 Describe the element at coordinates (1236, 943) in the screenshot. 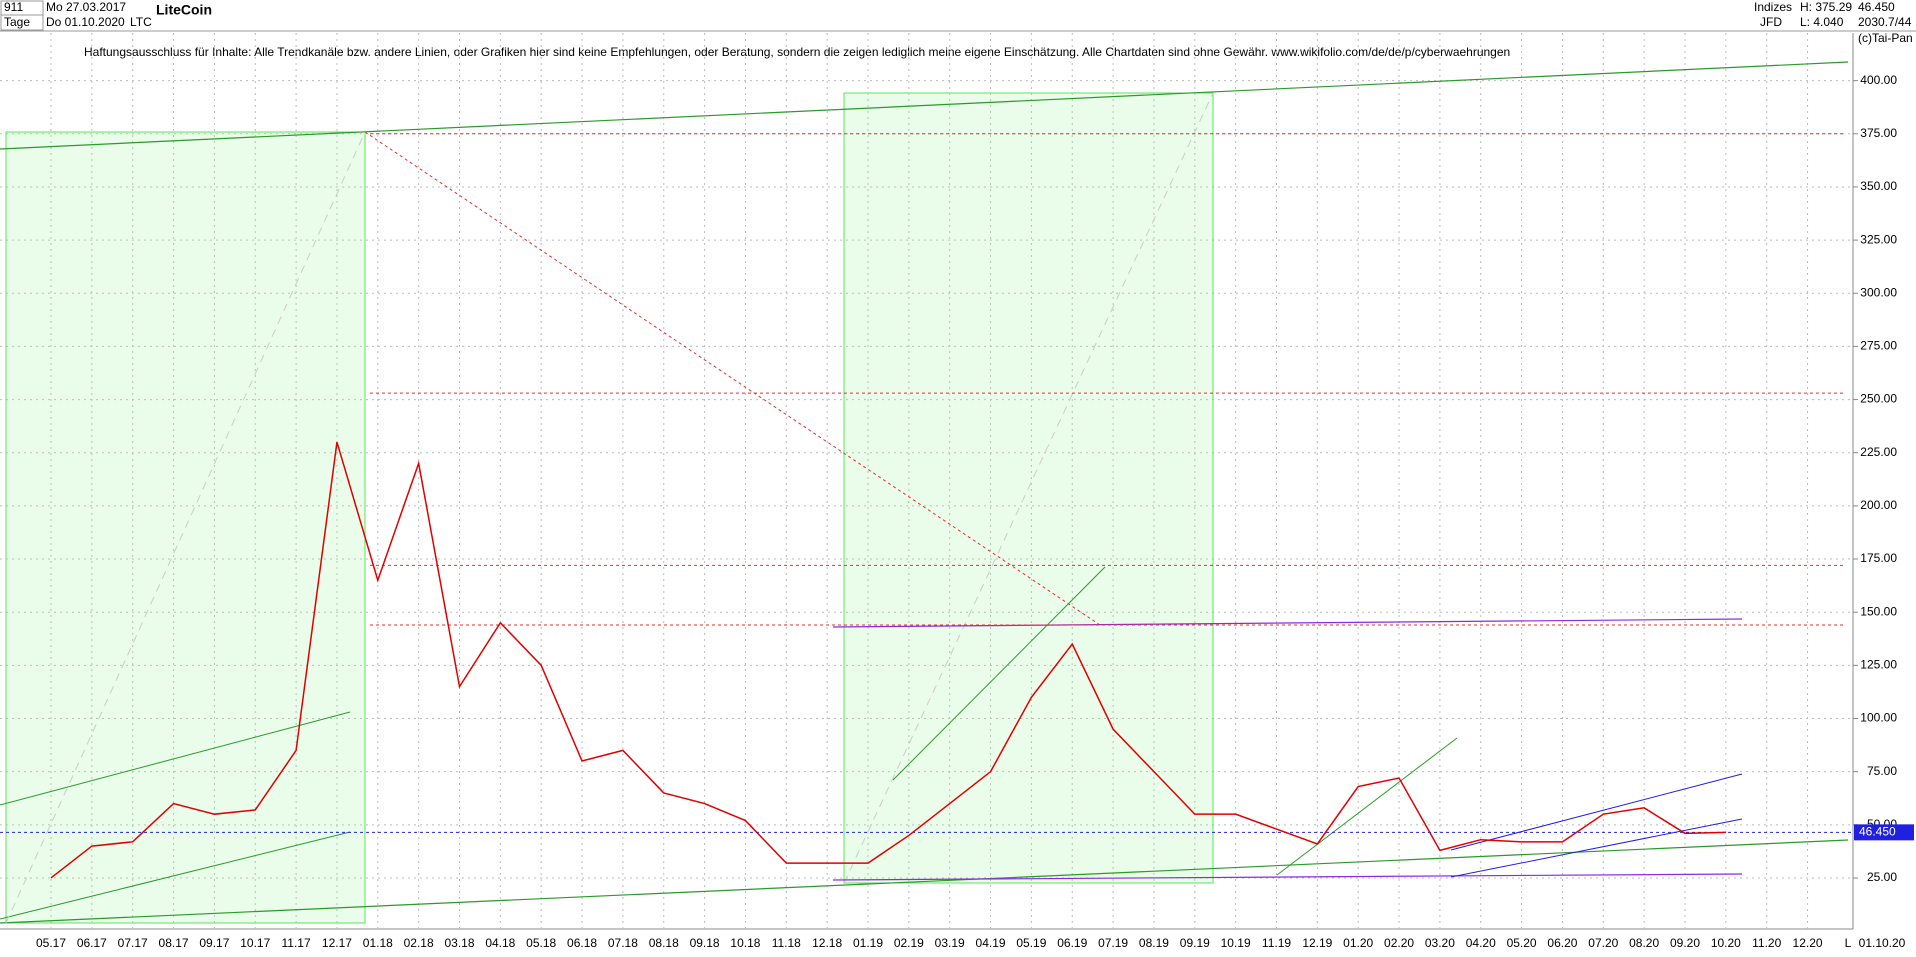

I see `x-tick-label: 10.19` at that location.